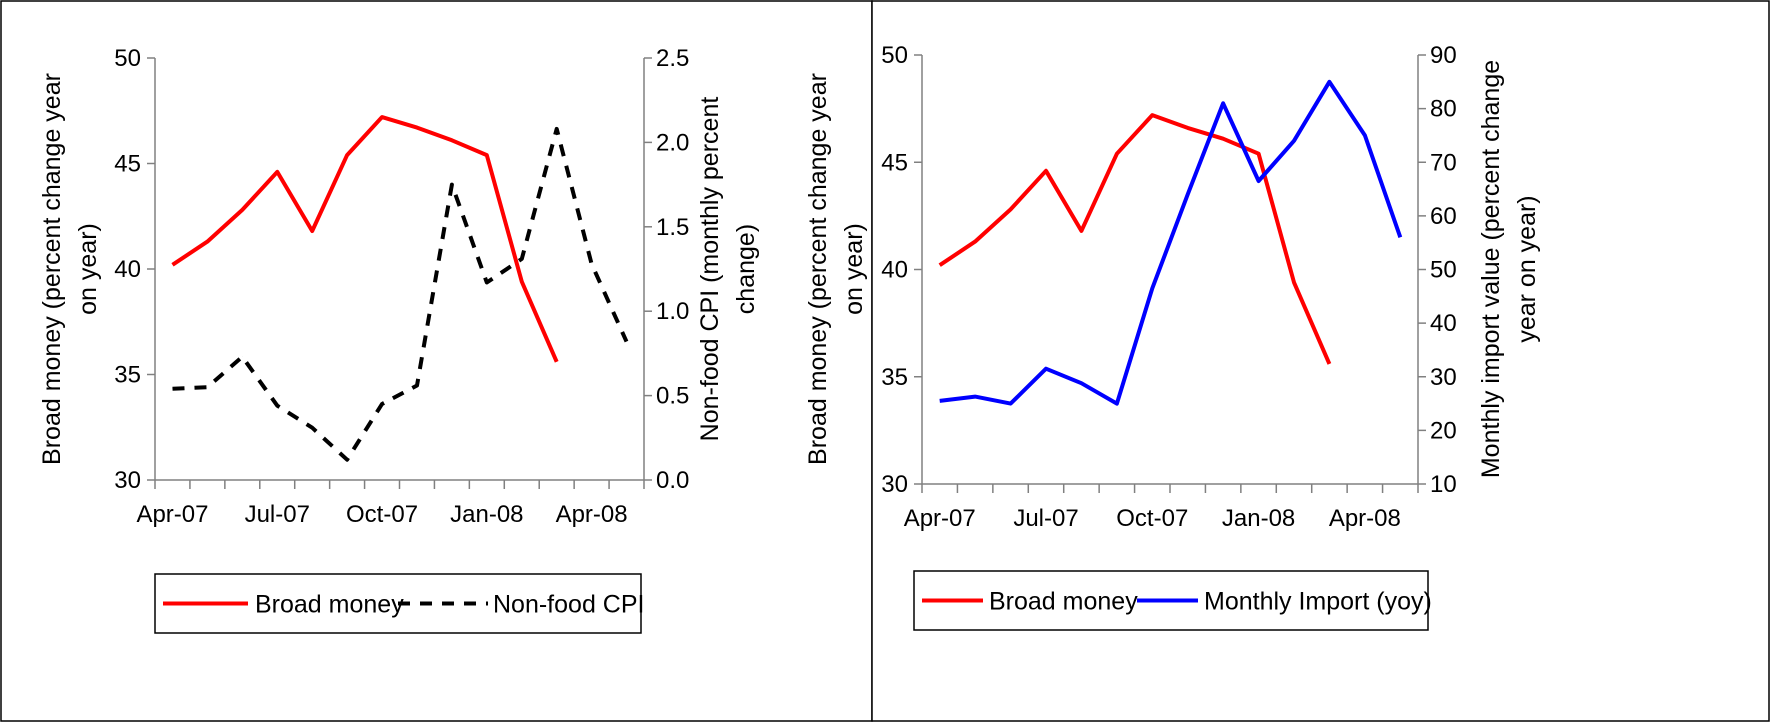  I want to click on series-line-monthly-import-yoy, so click(1171, 242).